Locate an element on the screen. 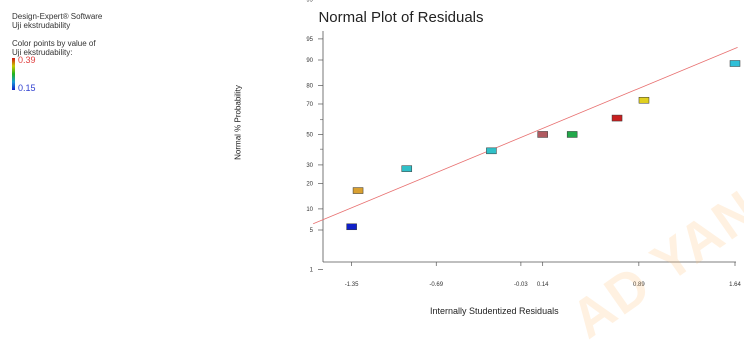  color-gradient-bar is located at coordinates (13, 74).